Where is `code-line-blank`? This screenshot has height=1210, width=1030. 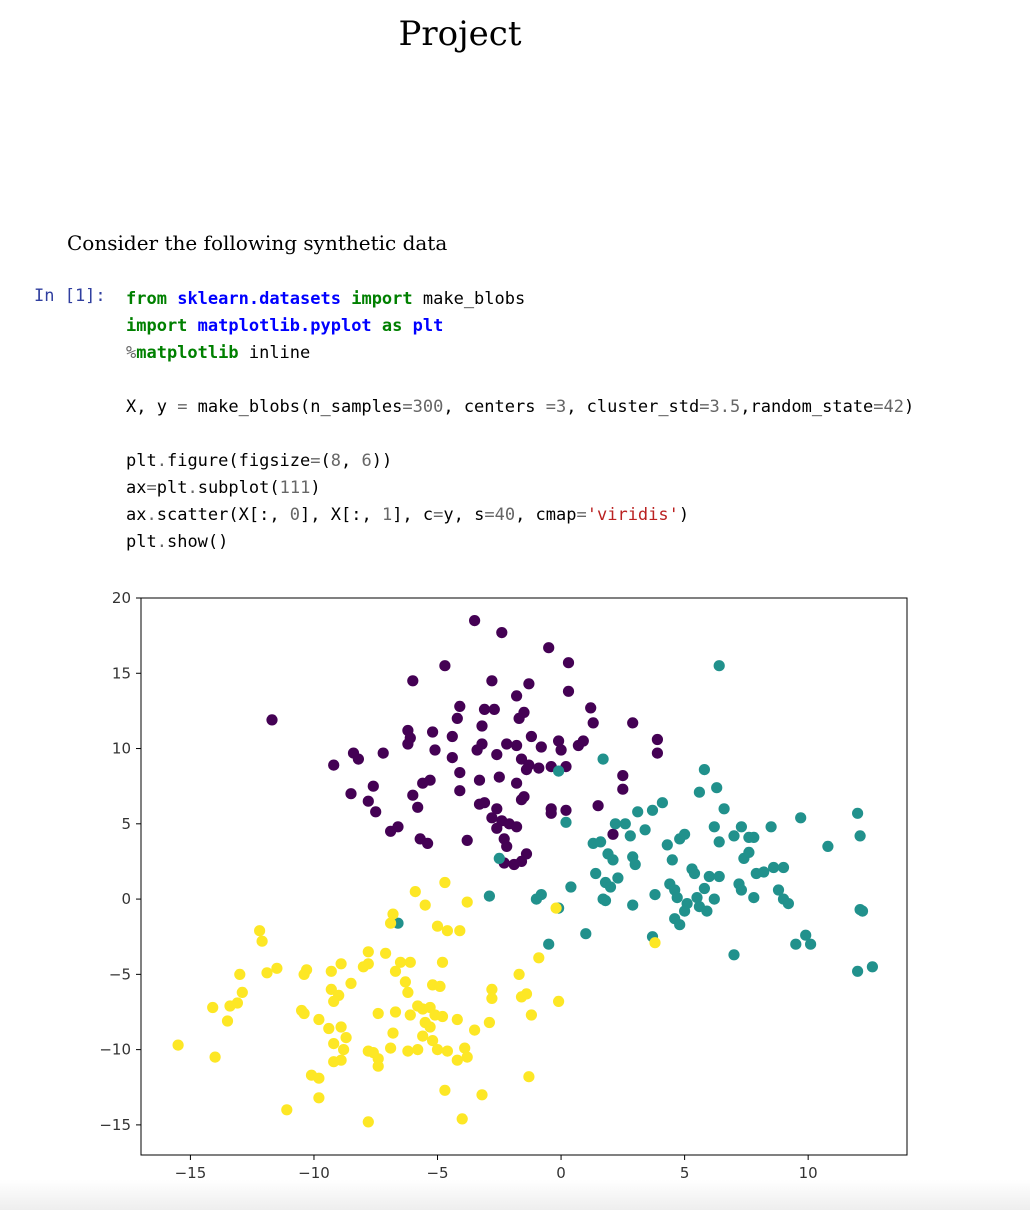
code-line-blank is located at coordinates (520, 434).